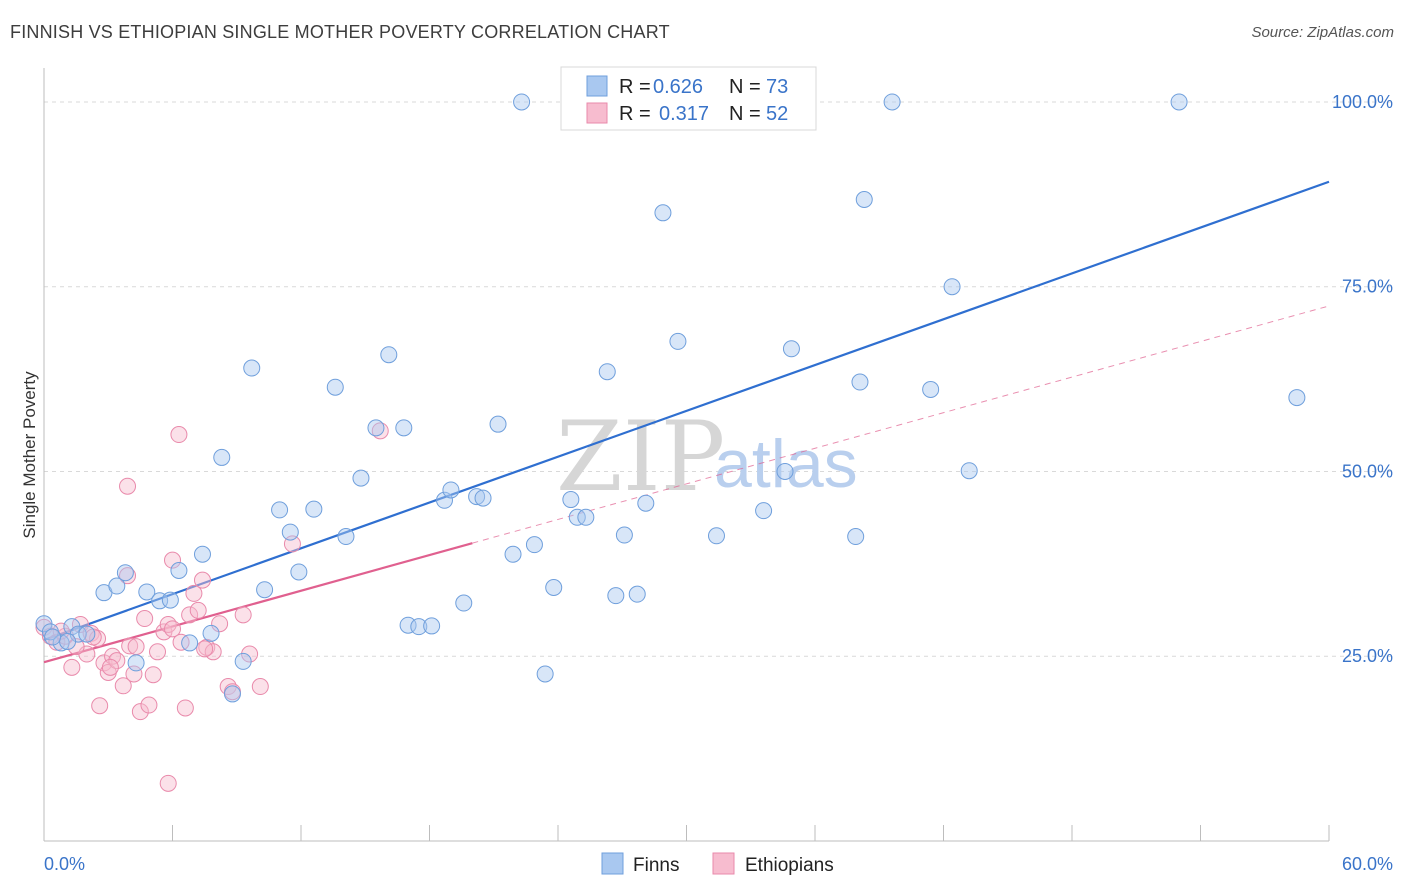 The height and width of the screenshot is (892, 1406). What do you see at coordinates (640, 457) in the screenshot?
I see `watermark-zip: ZIP` at bounding box center [640, 457].